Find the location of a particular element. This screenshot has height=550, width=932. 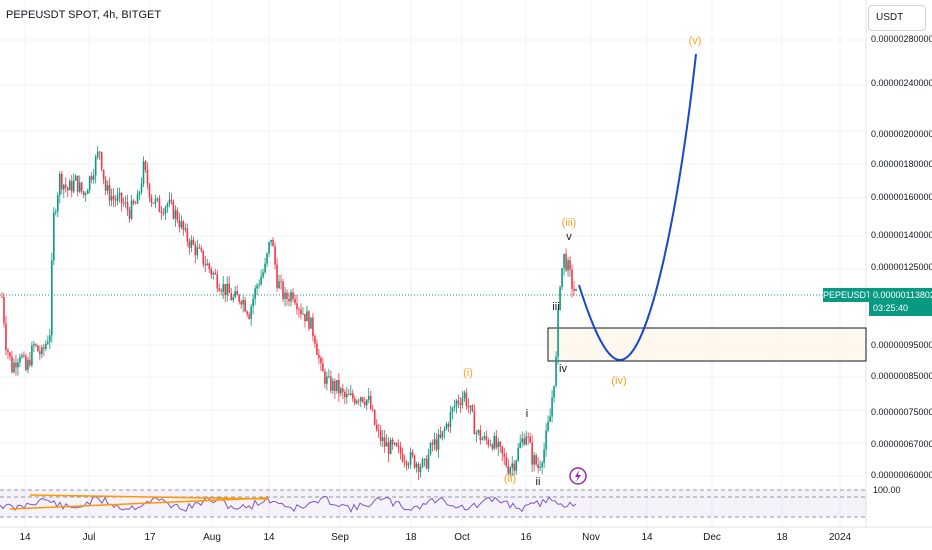

time-axis-label: Jul is located at coordinates (89, 537).